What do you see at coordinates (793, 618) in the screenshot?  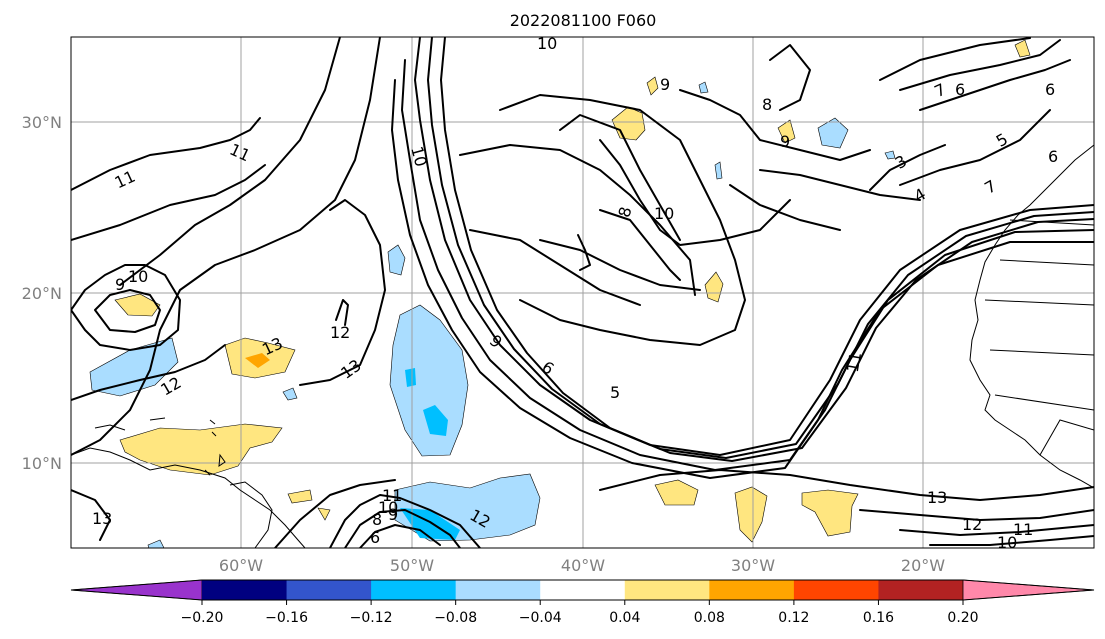 I see `colorbar-tick-label: 0.12` at bounding box center [793, 618].